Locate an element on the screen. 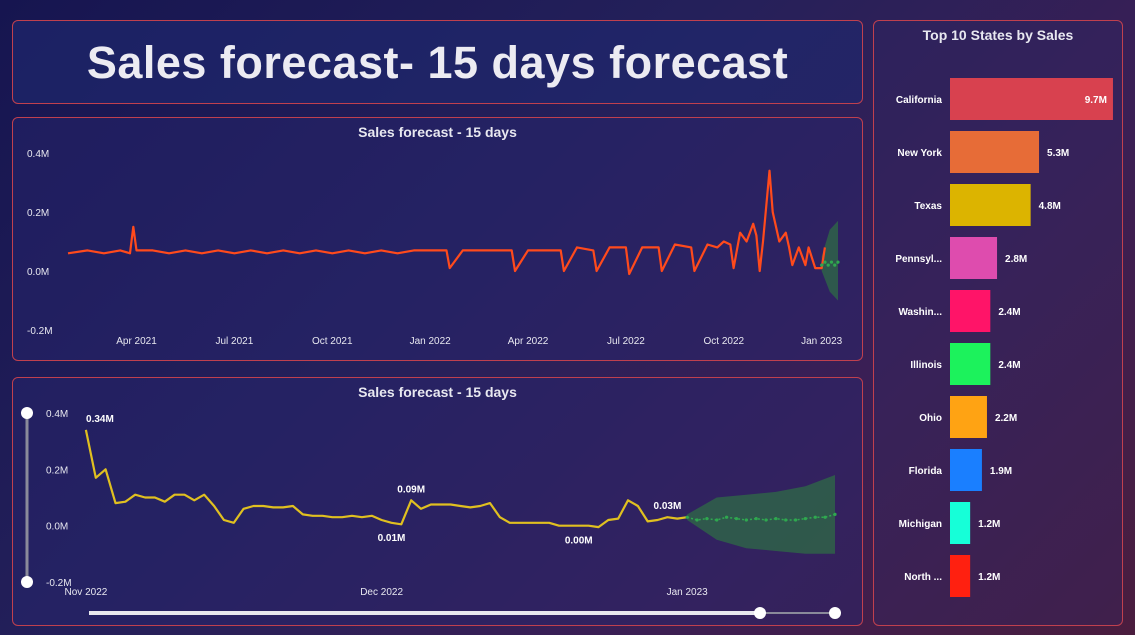 This screenshot has height=635, width=1135. page-title: Sales forecast- 15 days forecast is located at coordinates (437, 62).